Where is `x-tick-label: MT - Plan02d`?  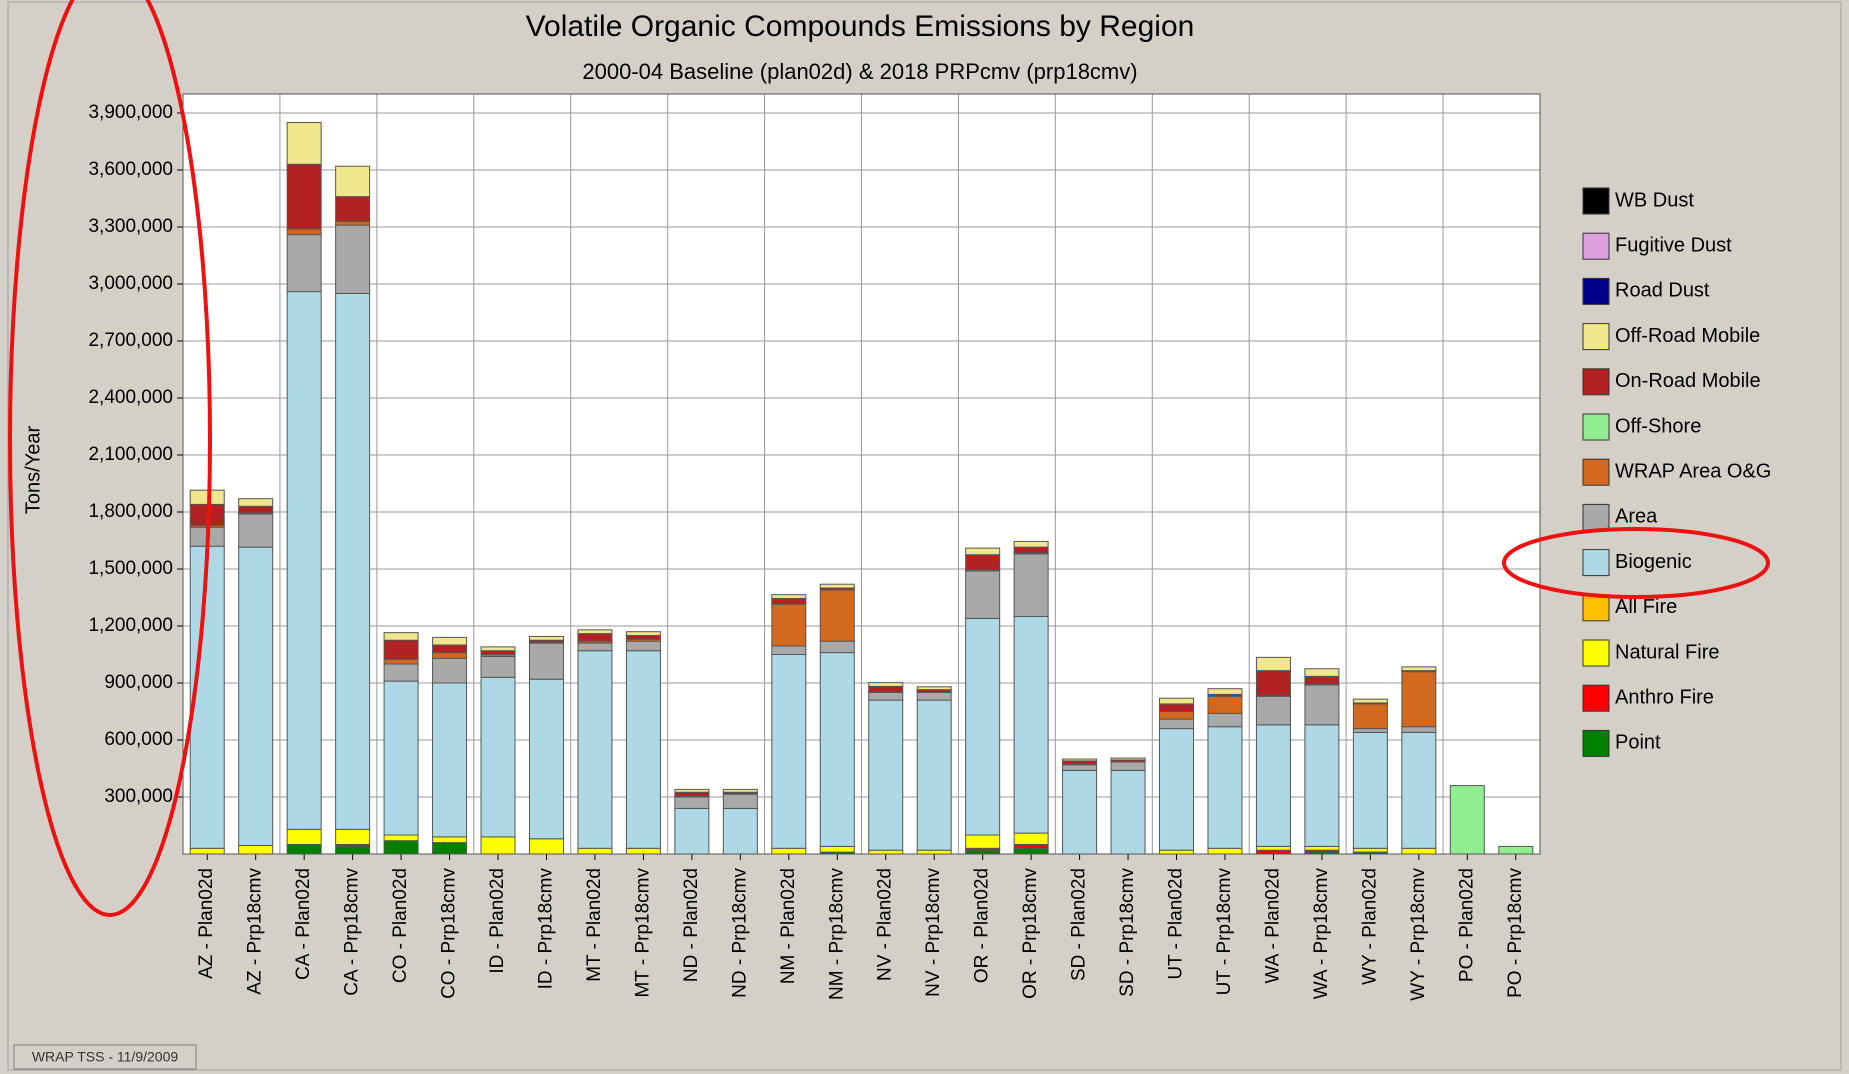
x-tick-label: MT - Plan02d is located at coordinates (594, 925).